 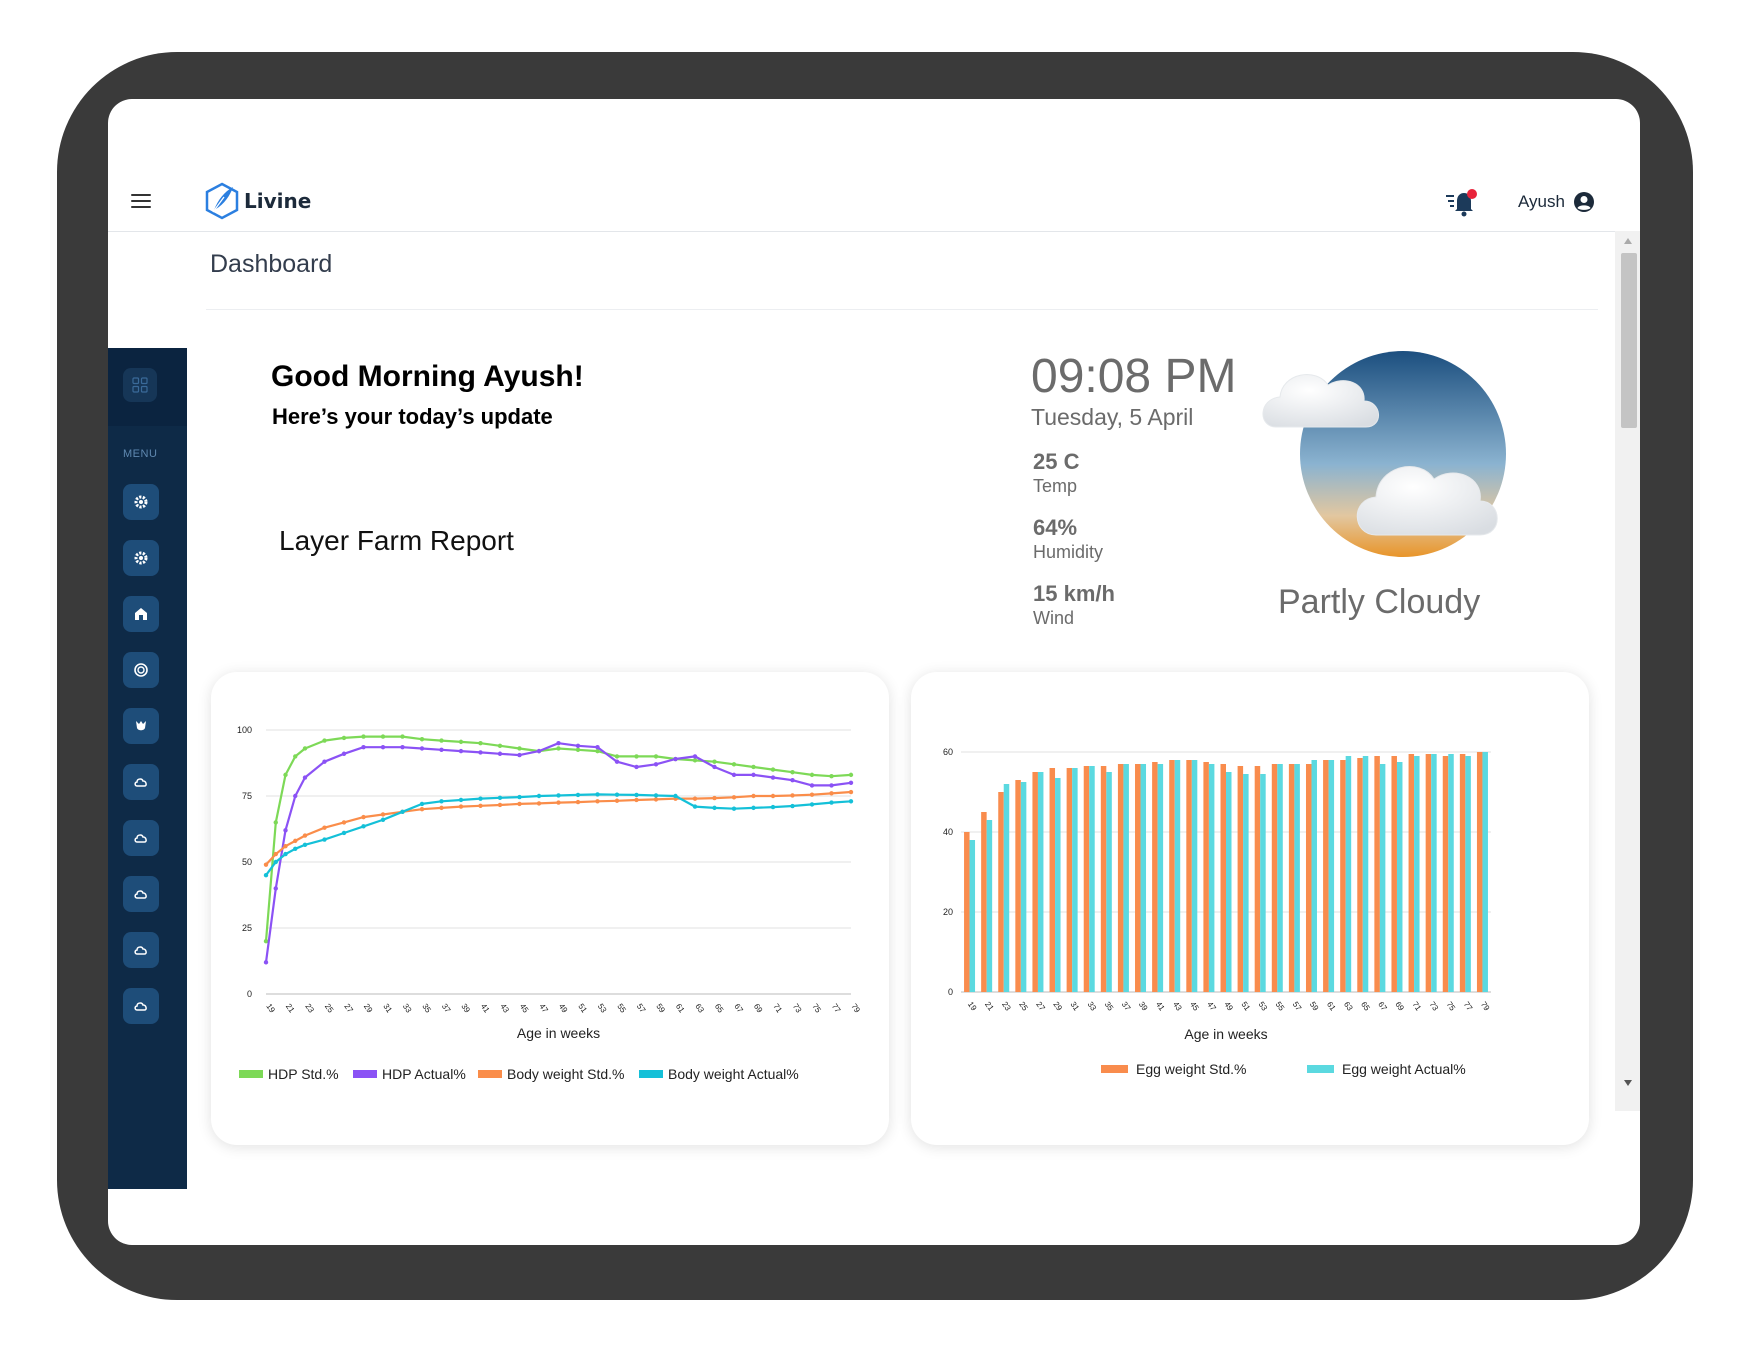 I want to click on user-name: Ayush, so click(x=1541, y=201).